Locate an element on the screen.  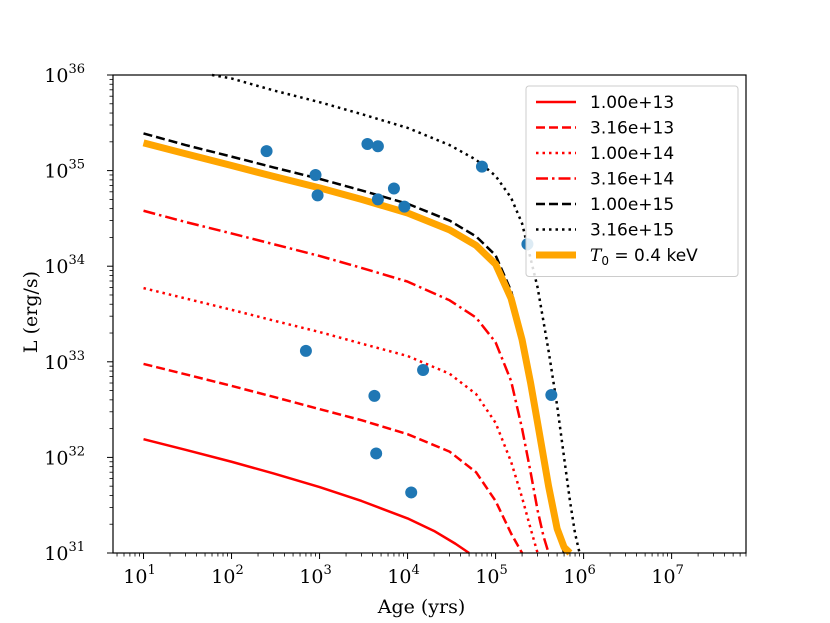
legend-label-6: 3.16e+15 is located at coordinates (632, 231).